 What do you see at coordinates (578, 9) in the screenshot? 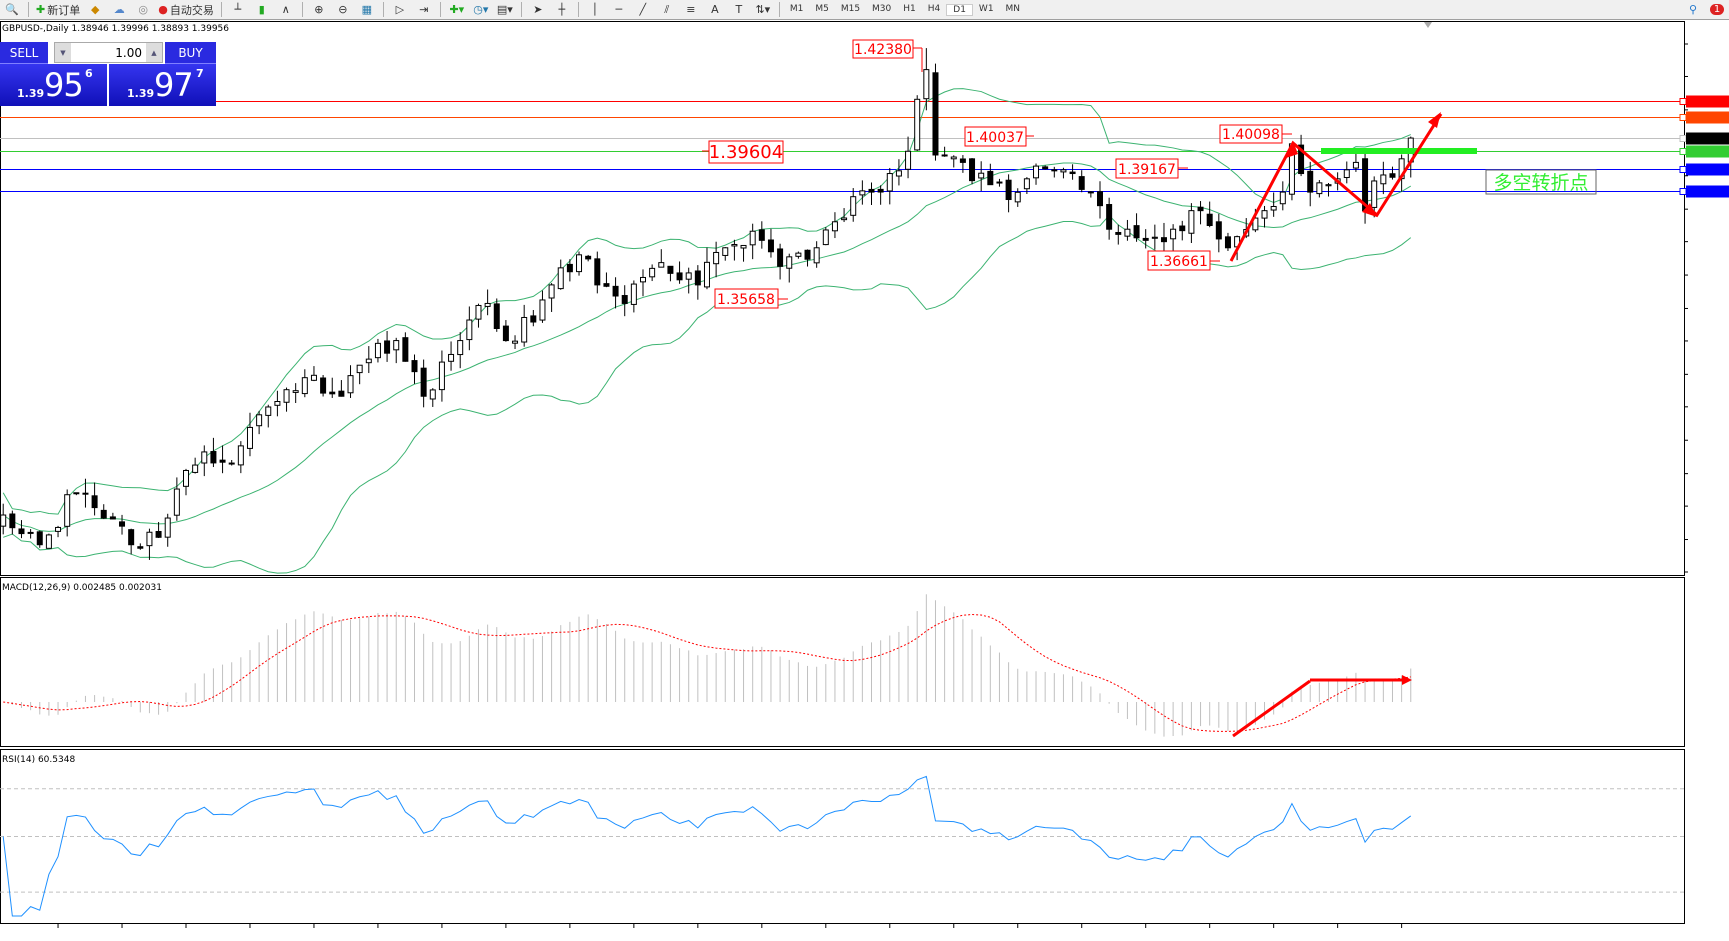
I see `divider` at bounding box center [578, 9].